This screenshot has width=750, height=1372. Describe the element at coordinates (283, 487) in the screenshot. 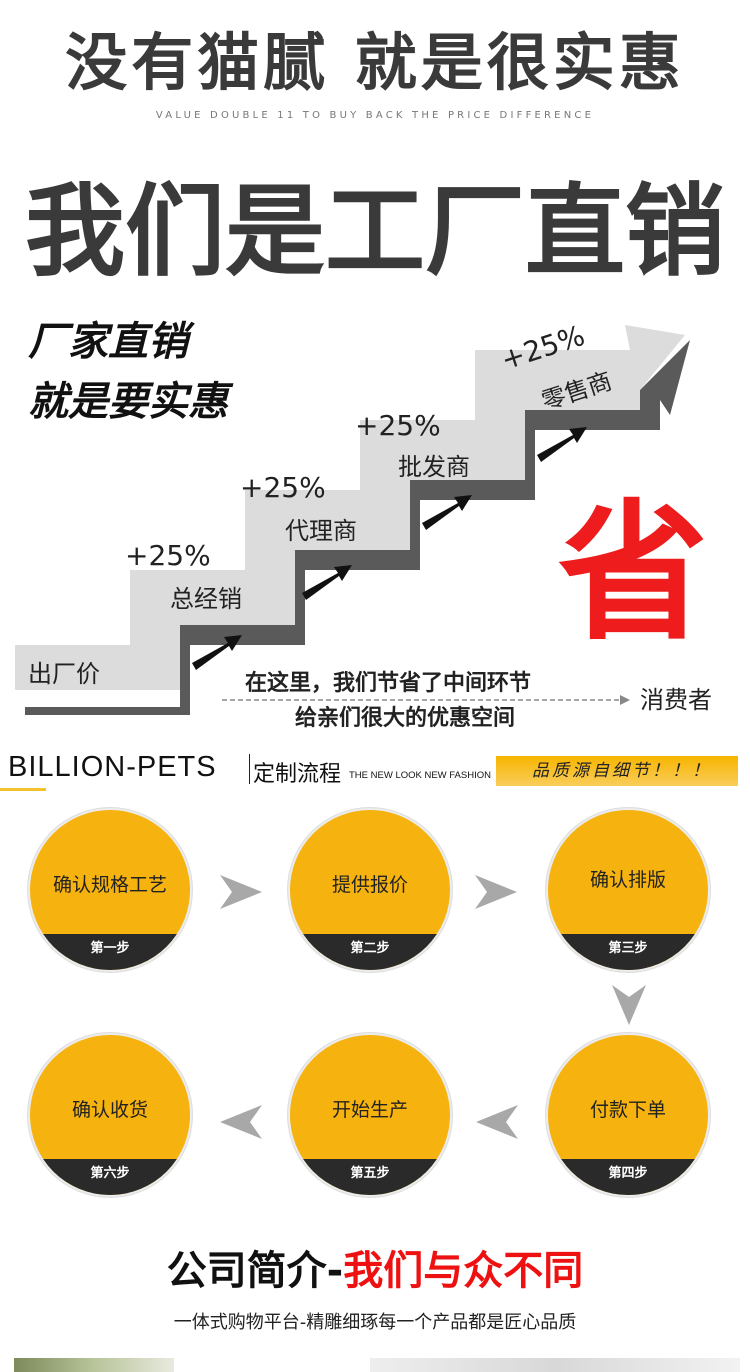

I see `markup-2: +25%` at that location.